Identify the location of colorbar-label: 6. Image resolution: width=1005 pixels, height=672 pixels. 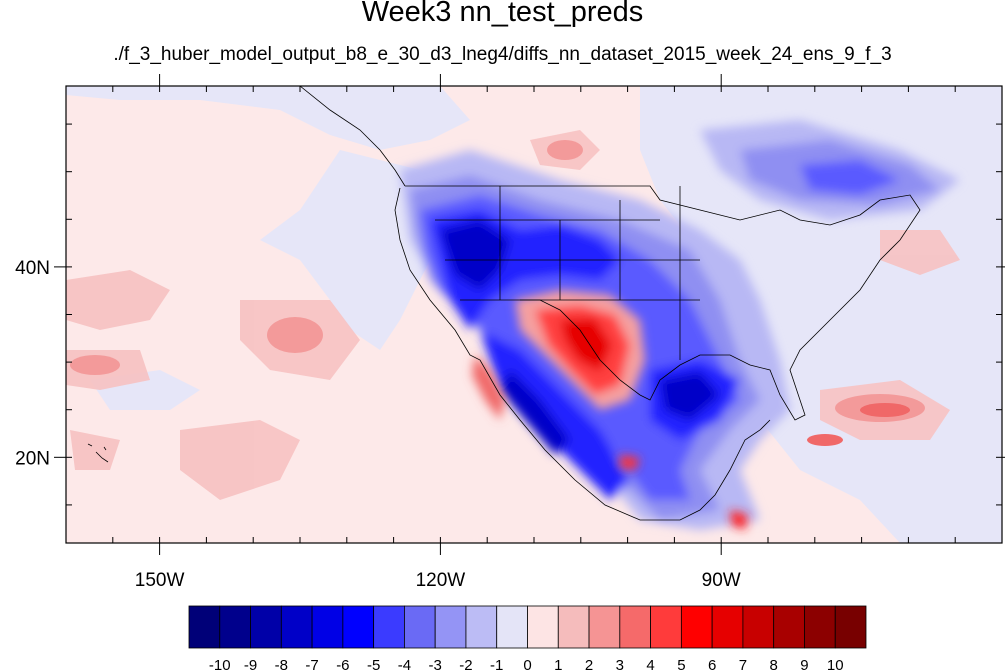
(712, 664).